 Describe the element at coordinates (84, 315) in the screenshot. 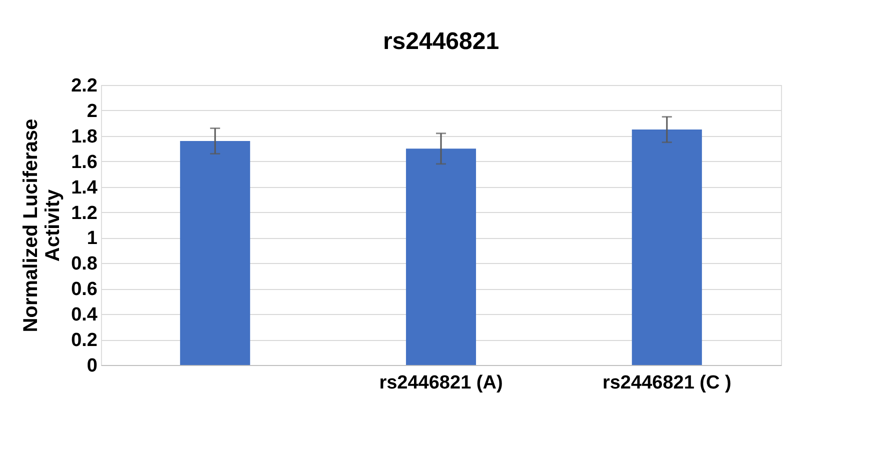

I see `y-tick-label: 0.4` at that location.